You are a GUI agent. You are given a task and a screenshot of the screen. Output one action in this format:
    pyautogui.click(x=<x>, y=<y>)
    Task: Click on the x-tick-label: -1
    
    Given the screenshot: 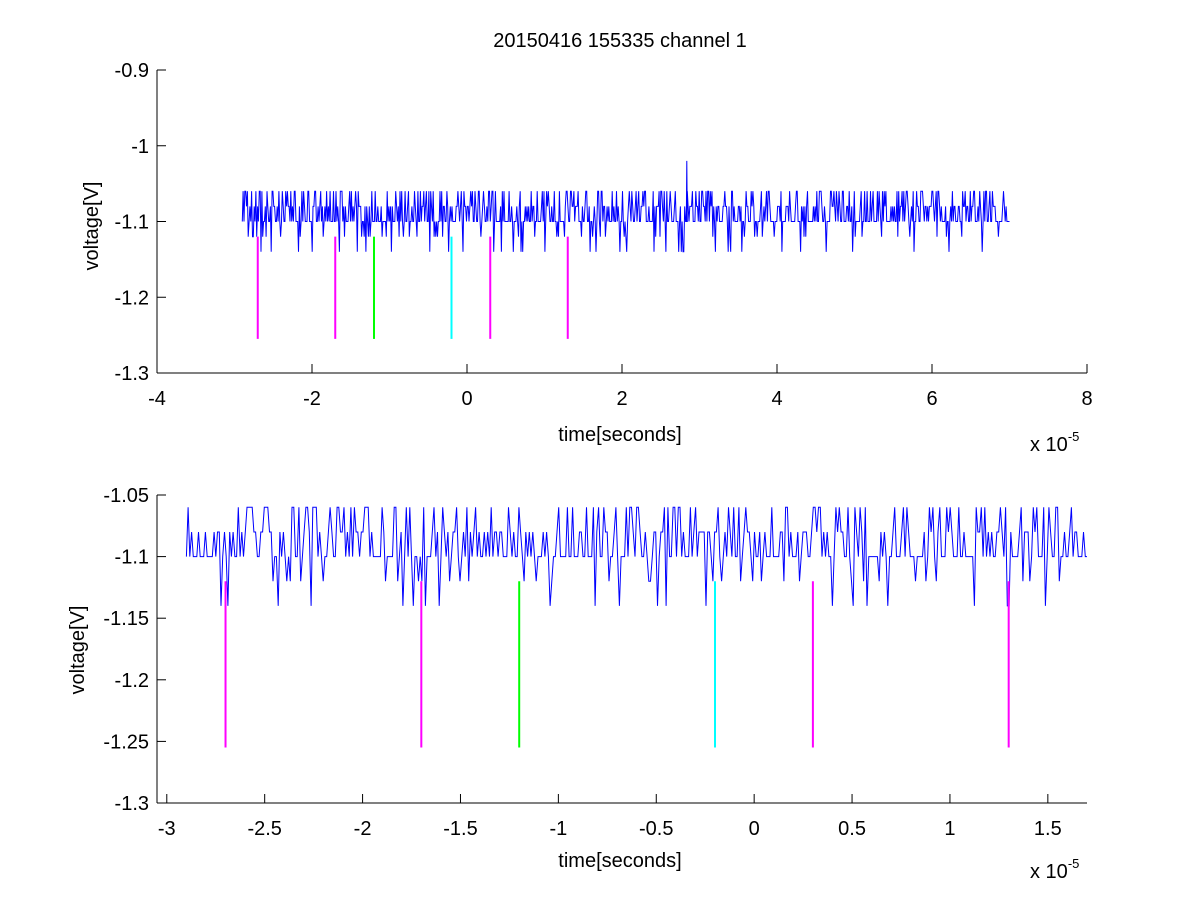 What is the action you would take?
    pyautogui.click(x=558, y=829)
    